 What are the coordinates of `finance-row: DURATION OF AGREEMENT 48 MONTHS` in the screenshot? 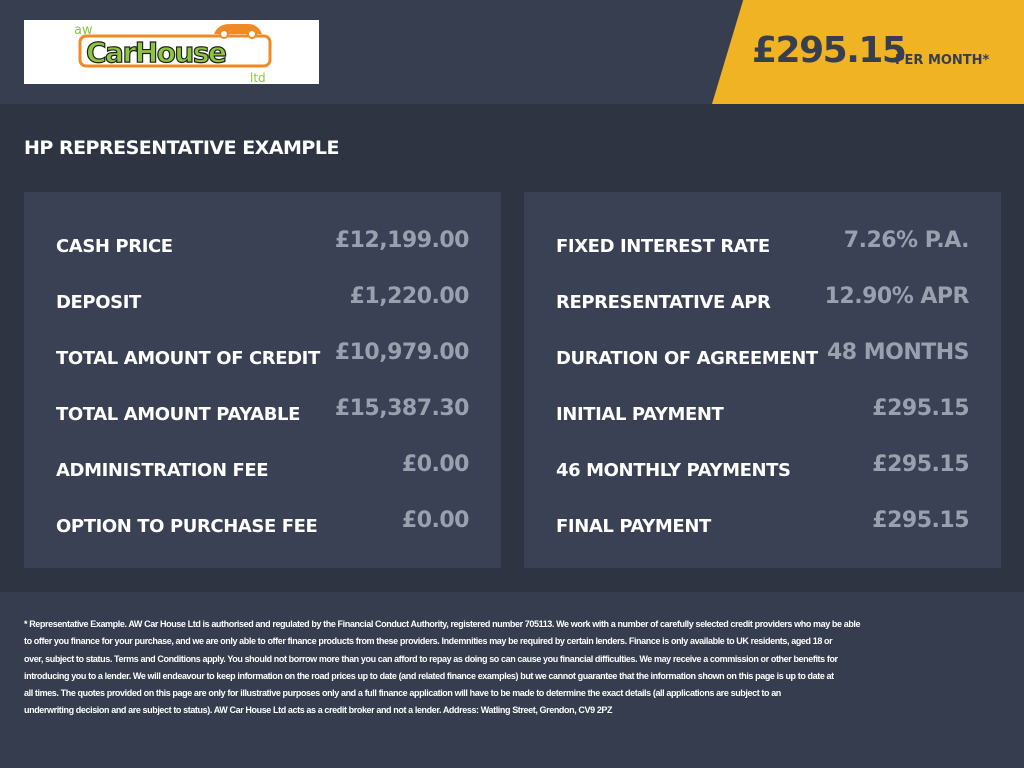 It's located at (763, 355).